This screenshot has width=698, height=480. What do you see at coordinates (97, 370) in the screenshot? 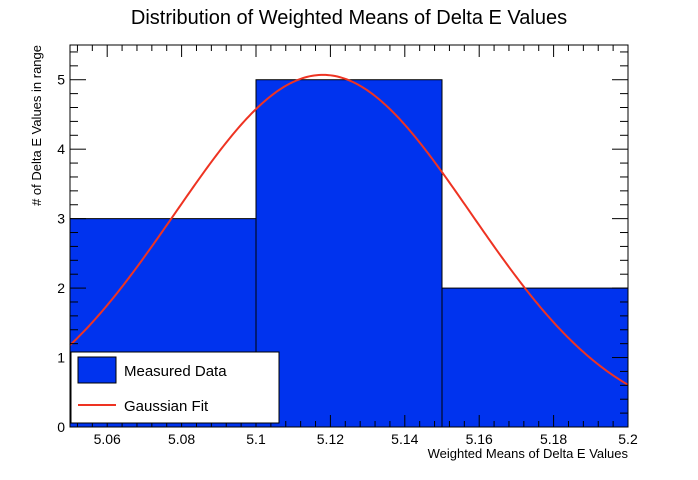
I see `legend-swatch-measured-data` at bounding box center [97, 370].